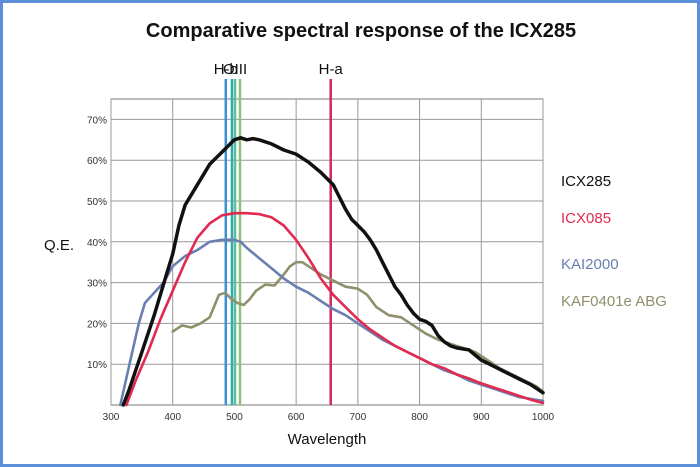 The image size is (700, 467). What do you see at coordinates (590, 264) in the screenshot?
I see `legend-entry: KAI2000` at bounding box center [590, 264].